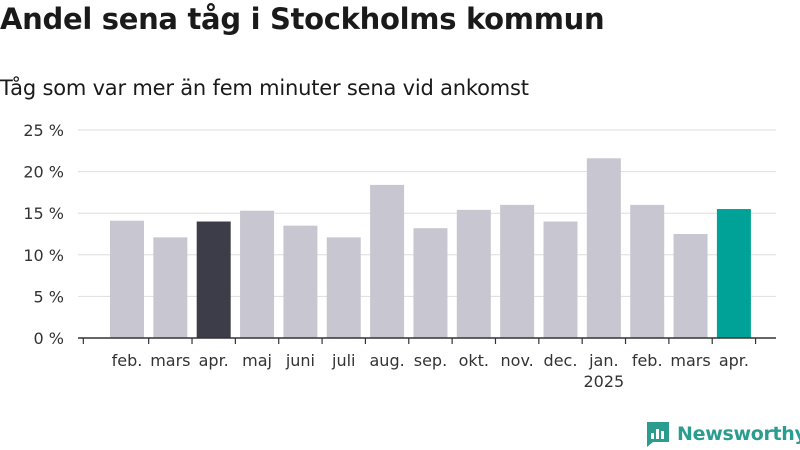  I want to click on x-tick-sublabel: 2025, so click(603, 381).